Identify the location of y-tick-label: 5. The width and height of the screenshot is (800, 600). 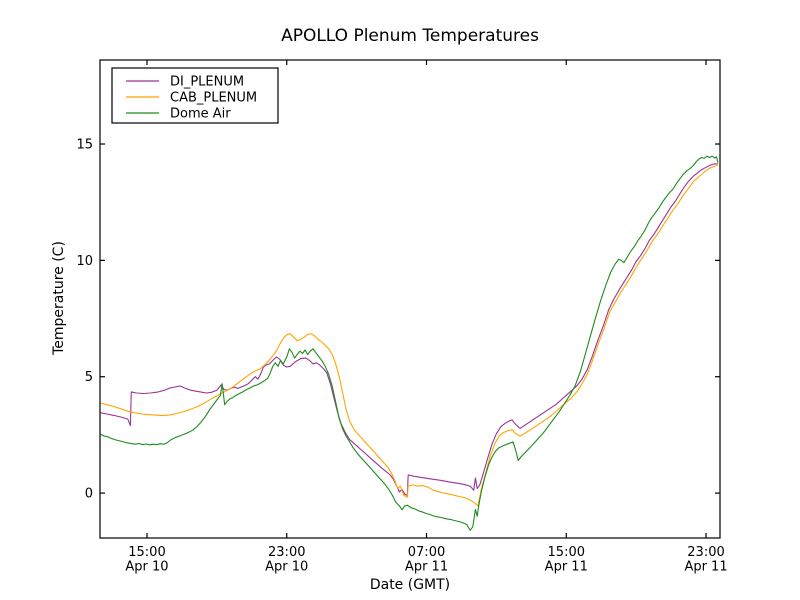
(89, 377).